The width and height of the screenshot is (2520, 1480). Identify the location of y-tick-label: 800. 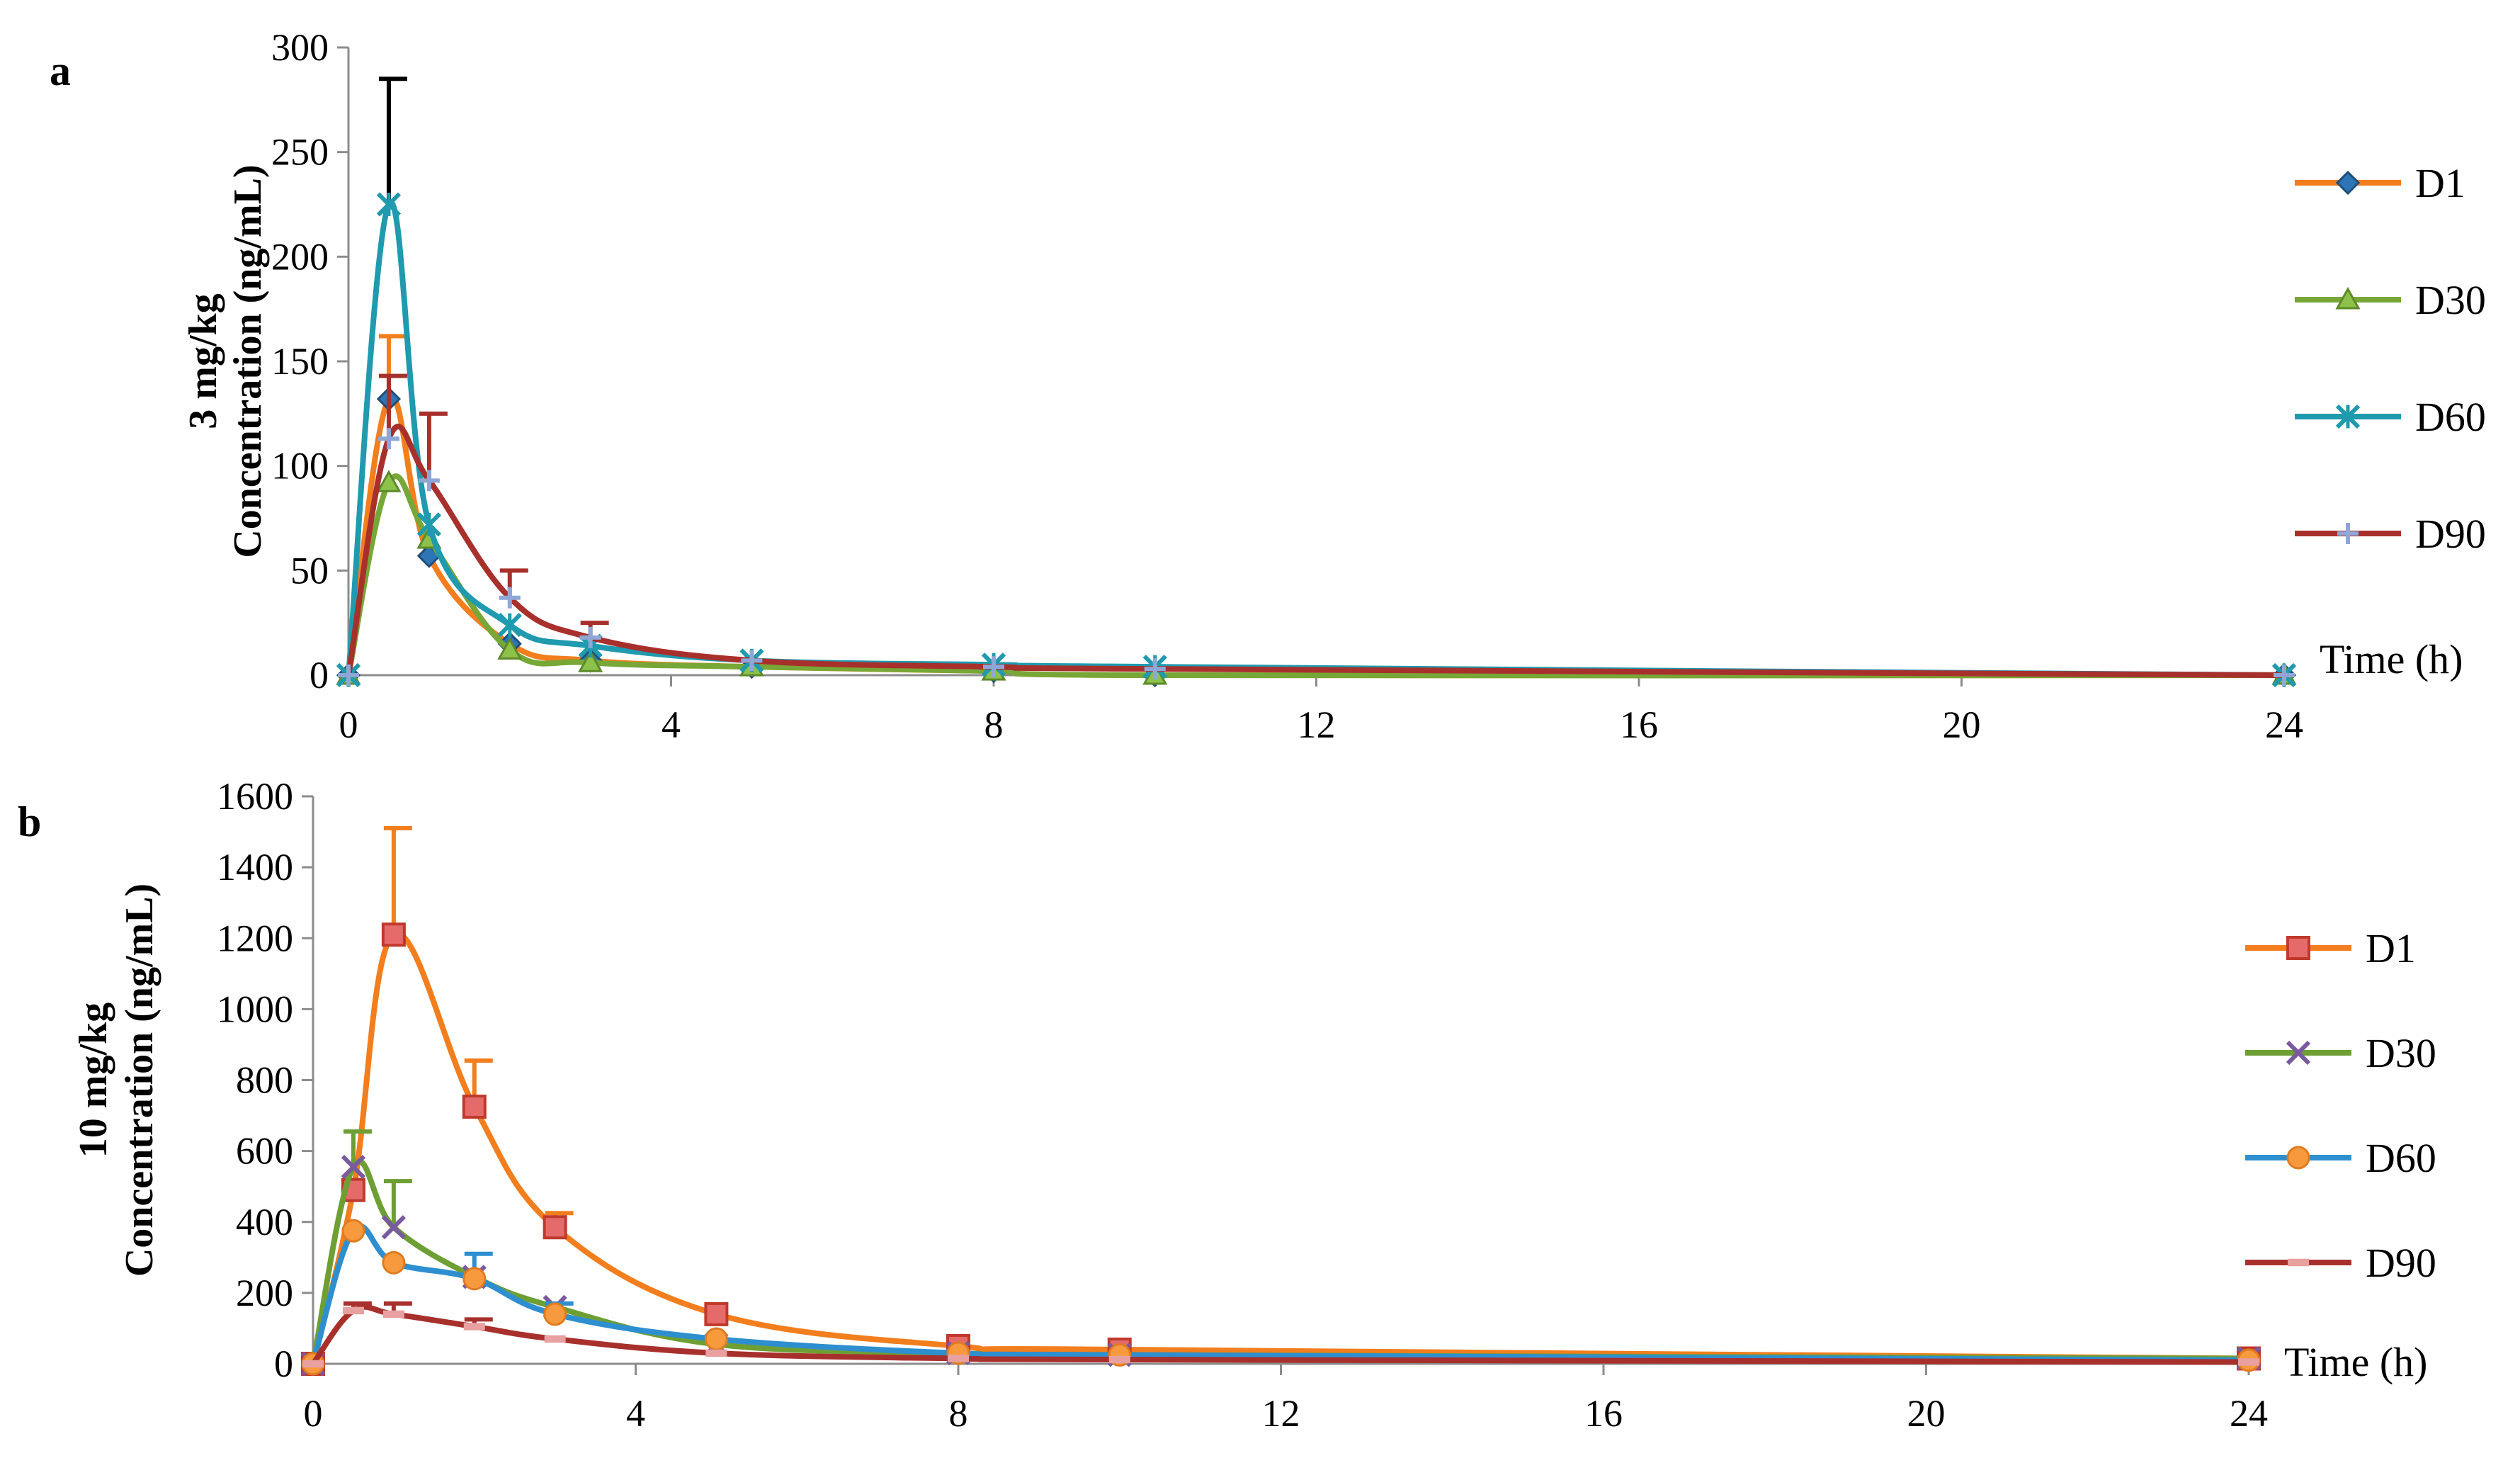
(264, 1080).